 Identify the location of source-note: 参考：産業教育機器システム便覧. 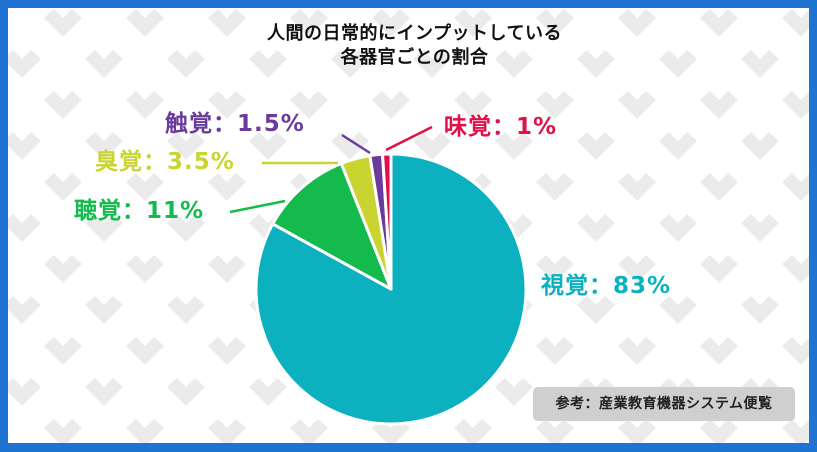
(664, 404).